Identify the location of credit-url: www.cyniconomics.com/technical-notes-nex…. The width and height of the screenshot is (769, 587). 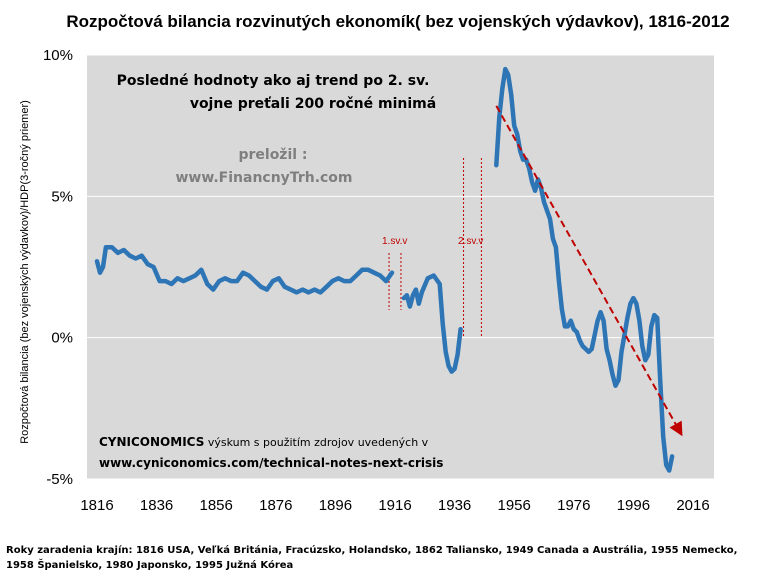
(271, 463).